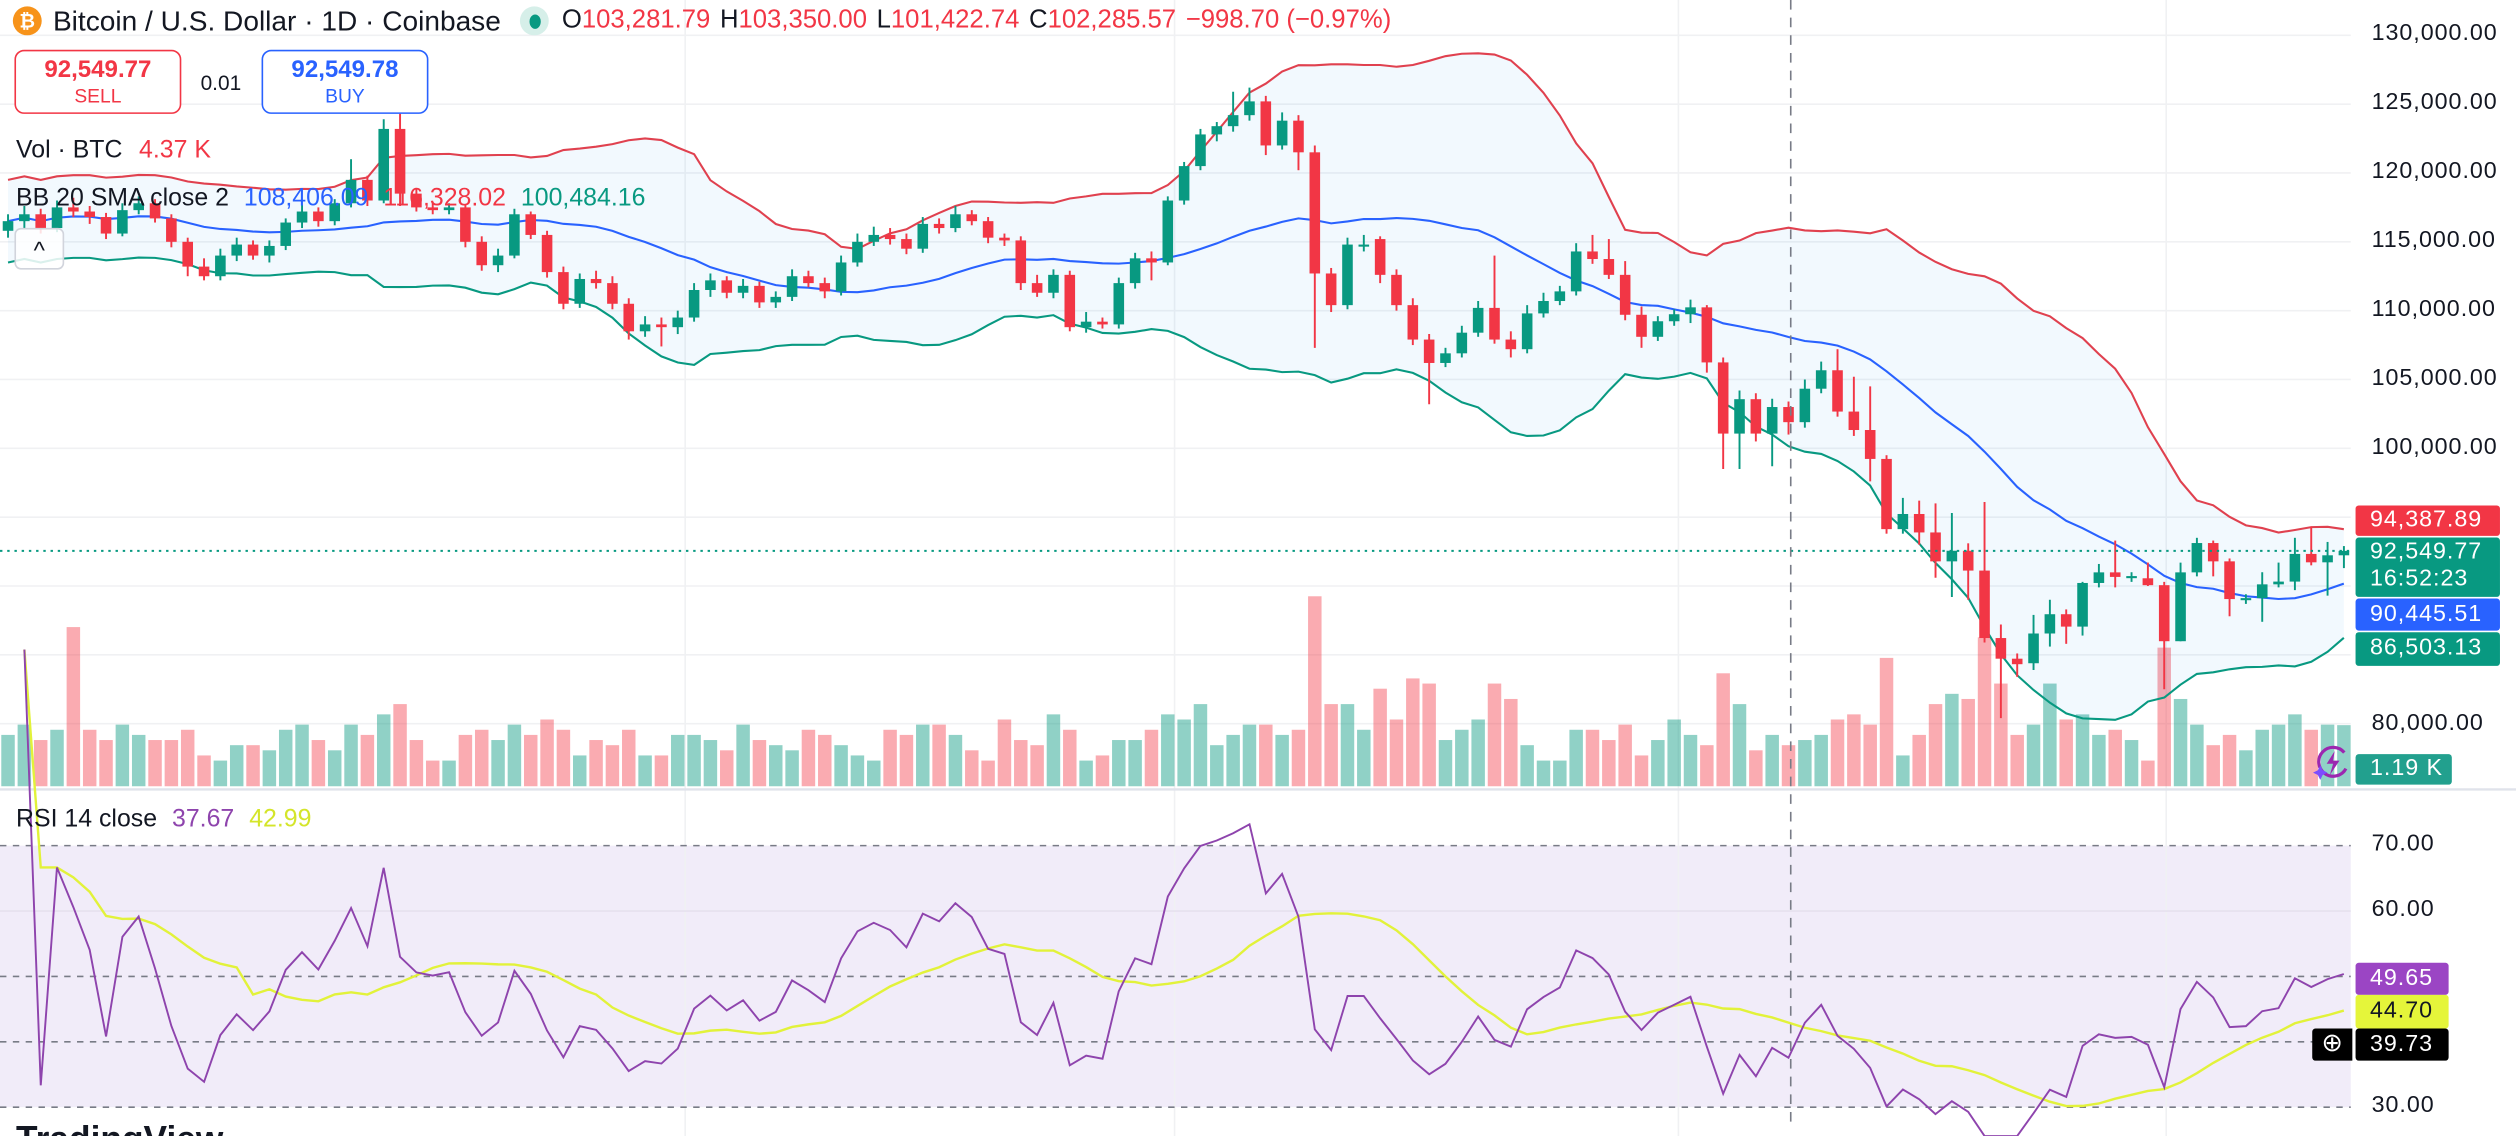 This screenshot has width=2516, height=1136. What do you see at coordinates (345, 96) in the screenshot?
I see `buy-label: BUY` at bounding box center [345, 96].